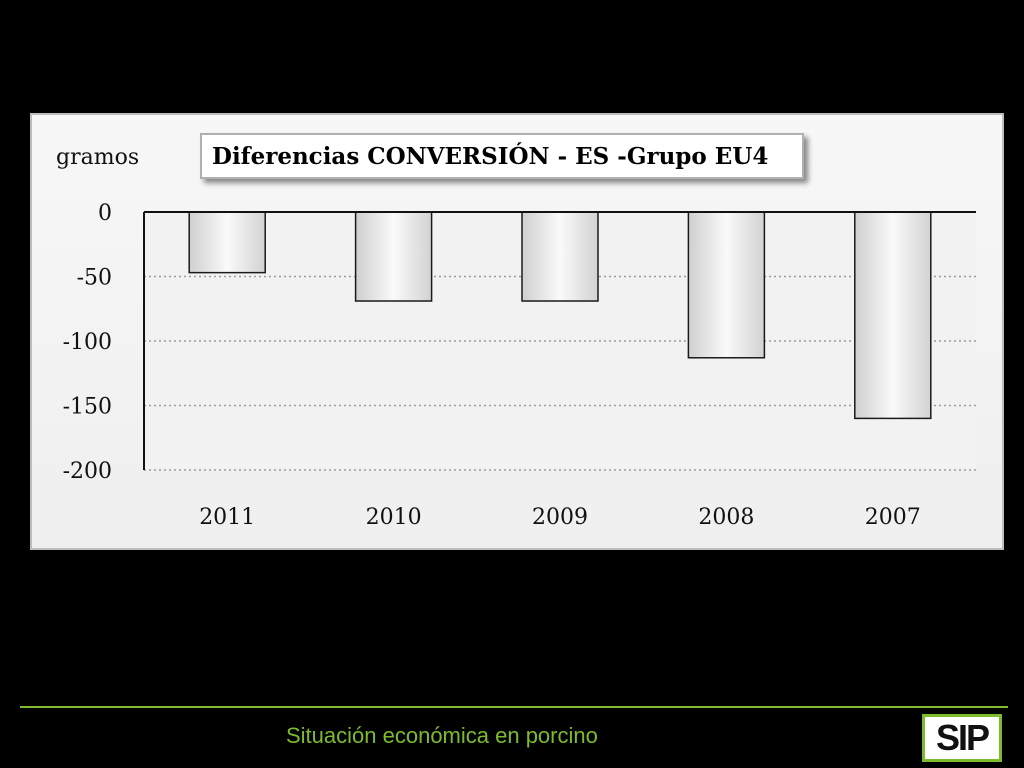 This screenshot has height=768, width=1024. I want to click on y-tick-label: -50, so click(94, 278).